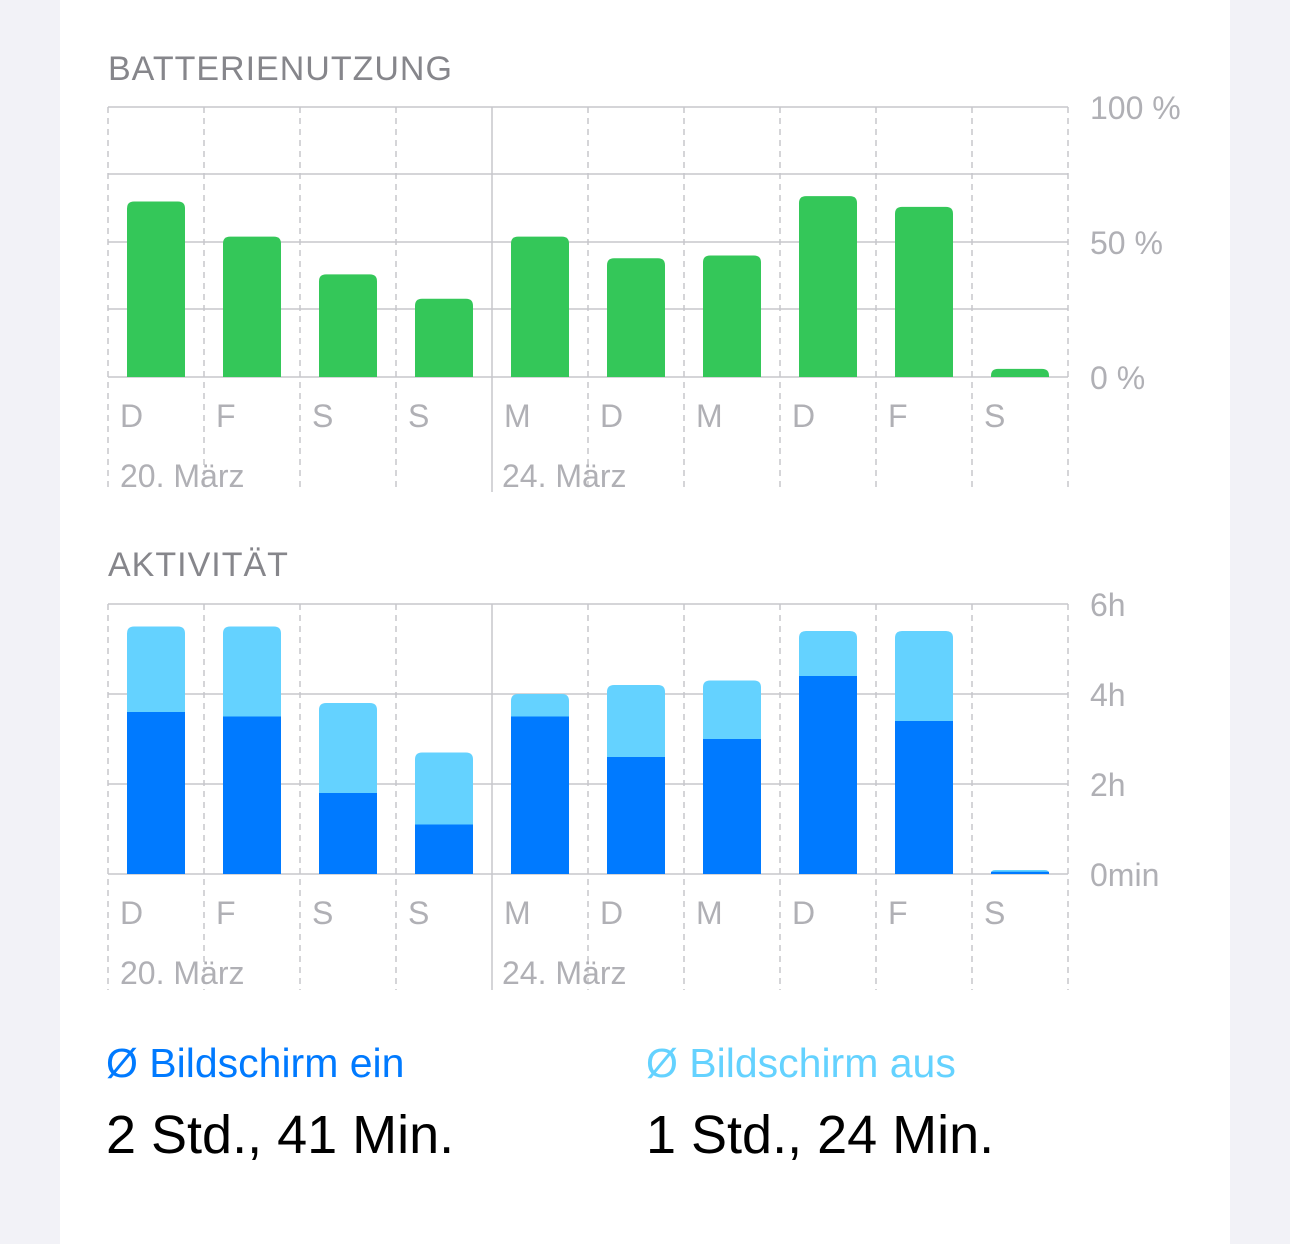 The image size is (1290, 1244). I want to click on screen-off-legend-label: Ø Bildschirm aus, so click(801, 1063).